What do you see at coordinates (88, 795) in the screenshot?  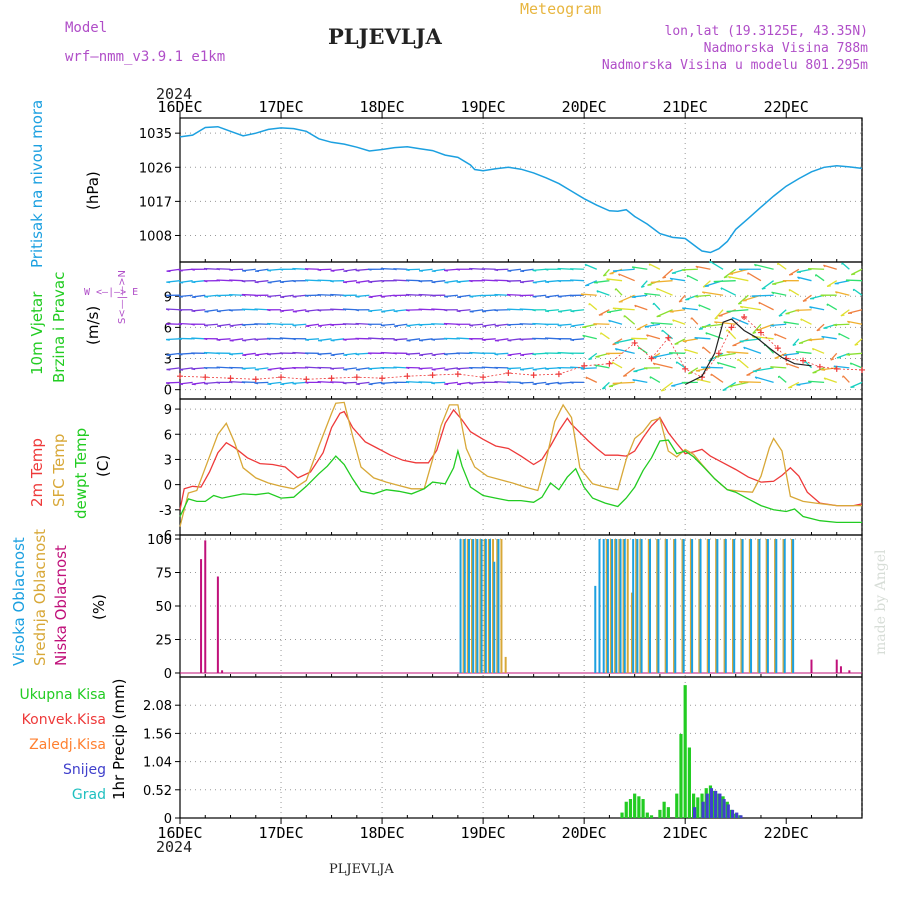 I see `precip-legend-item: Grad` at bounding box center [88, 795].